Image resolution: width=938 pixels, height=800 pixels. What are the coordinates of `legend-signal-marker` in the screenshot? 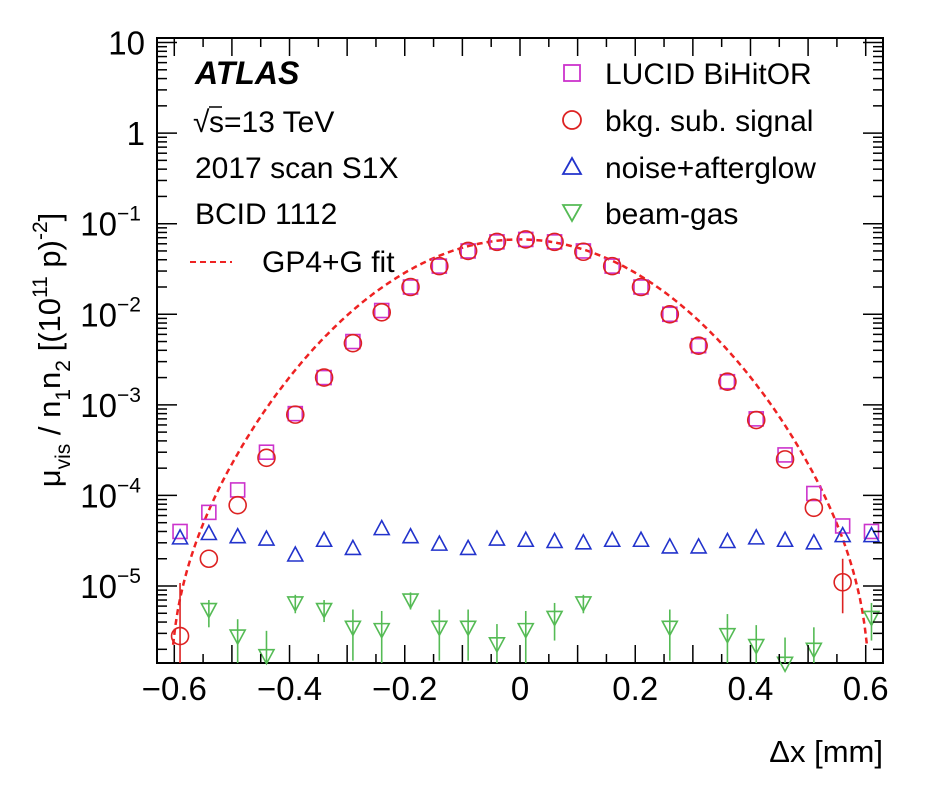 It's located at (572, 120).